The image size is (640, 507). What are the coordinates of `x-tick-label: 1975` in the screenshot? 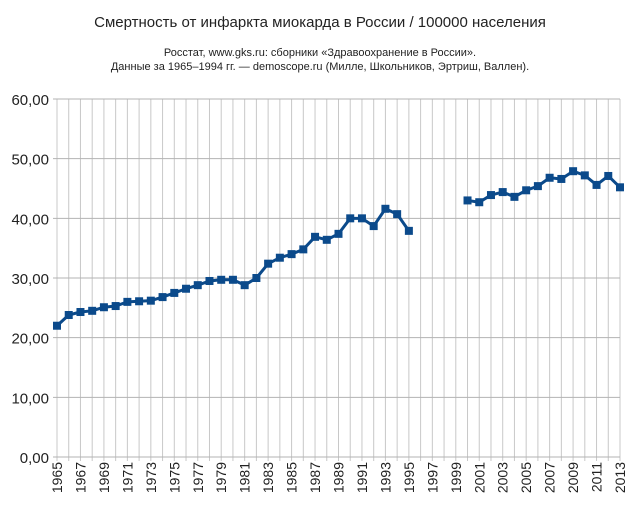 It's located at (174, 477).